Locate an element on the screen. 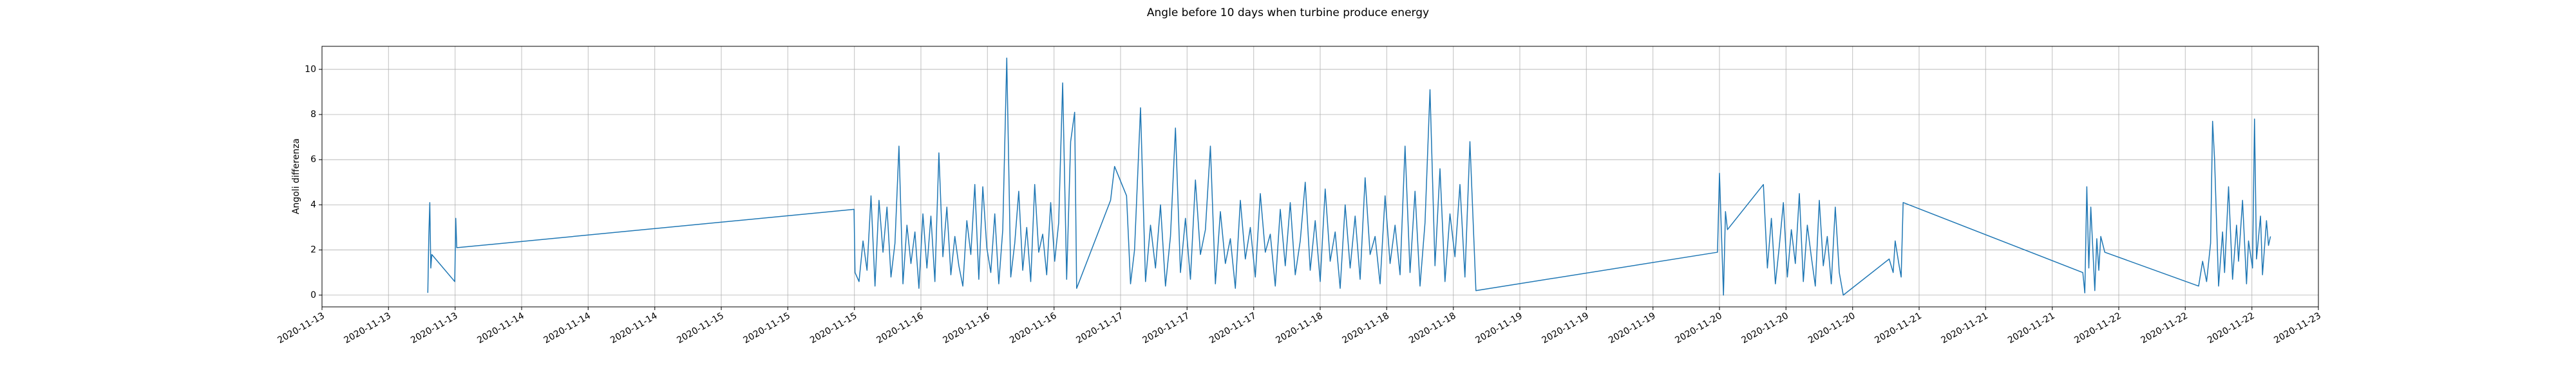 The height and width of the screenshot is (386, 2576). y-tick-label: 2 is located at coordinates (313, 250).